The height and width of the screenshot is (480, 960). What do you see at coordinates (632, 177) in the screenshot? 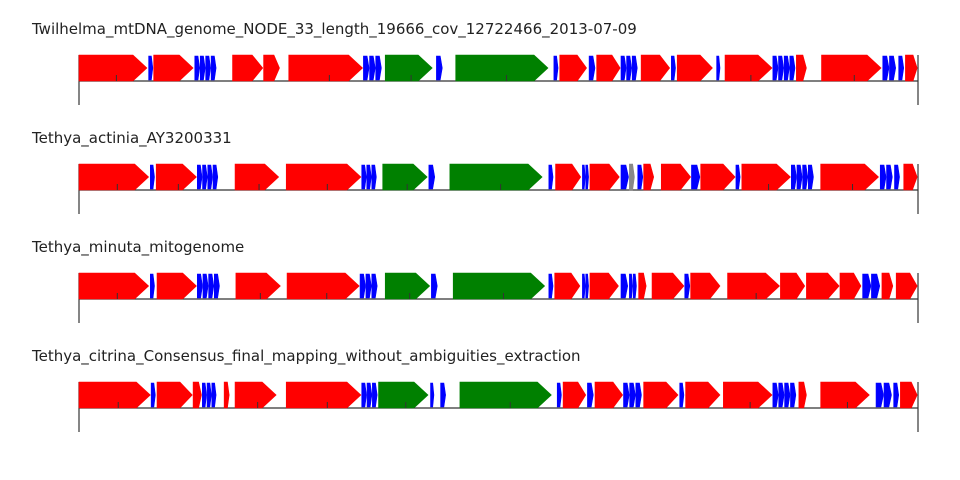
I see `other-feature` at bounding box center [632, 177].